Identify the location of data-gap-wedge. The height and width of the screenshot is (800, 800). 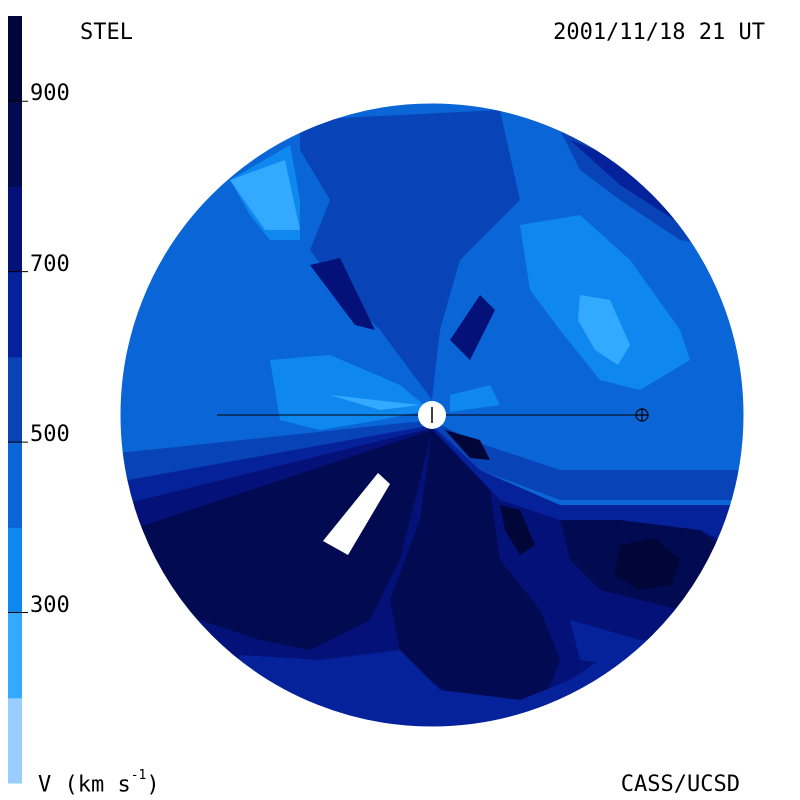
(356, 514).